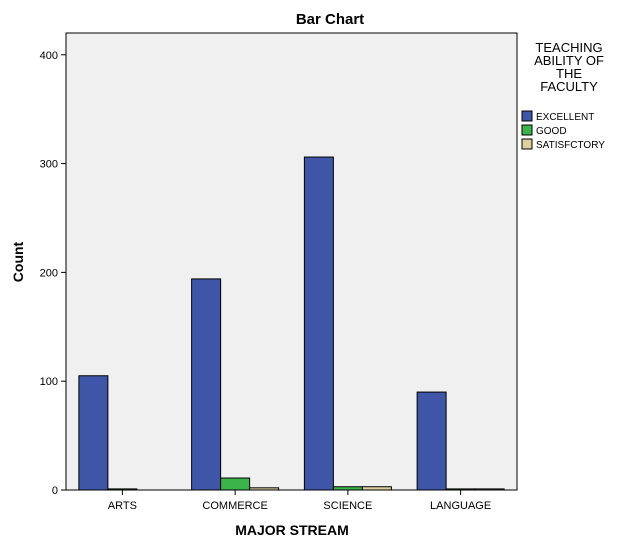  I want to click on x-axis: ARTS COMMERCE SCIENCE LANGUAGE, so click(299, 501).